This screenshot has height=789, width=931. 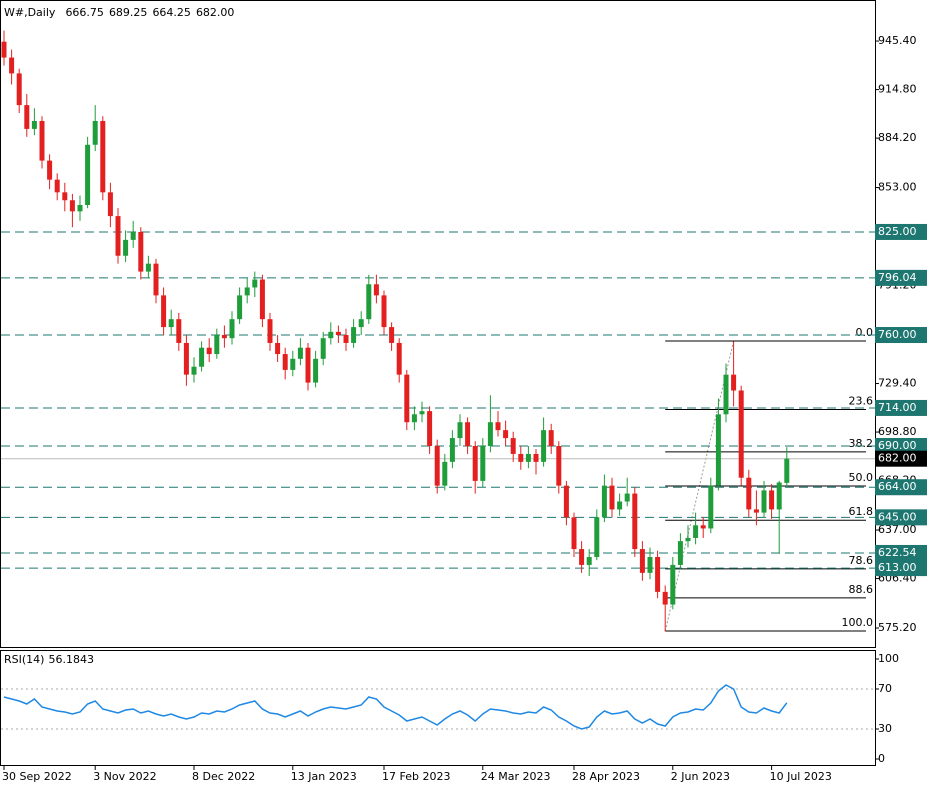 I want to click on fib-label: 88.6, so click(x=861, y=589).